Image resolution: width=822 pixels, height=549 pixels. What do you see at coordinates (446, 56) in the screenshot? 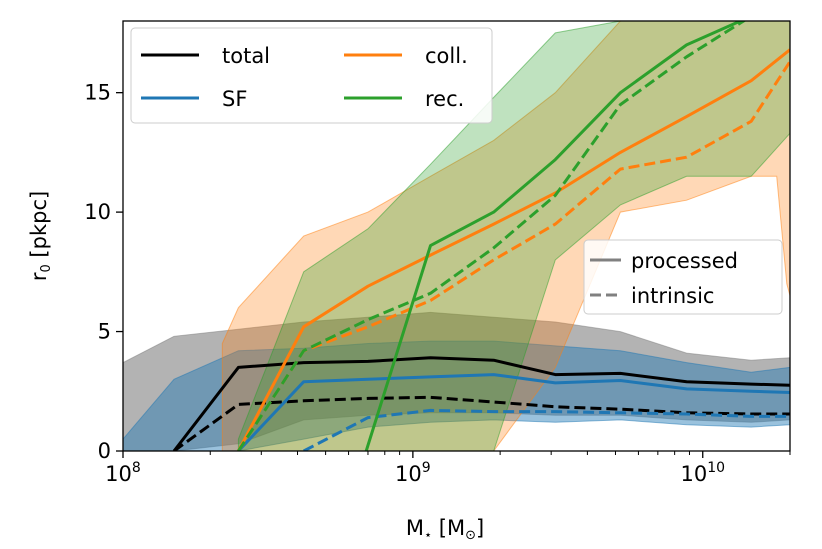
I see `legend-coll-label: coll.` at bounding box center [446, 56].